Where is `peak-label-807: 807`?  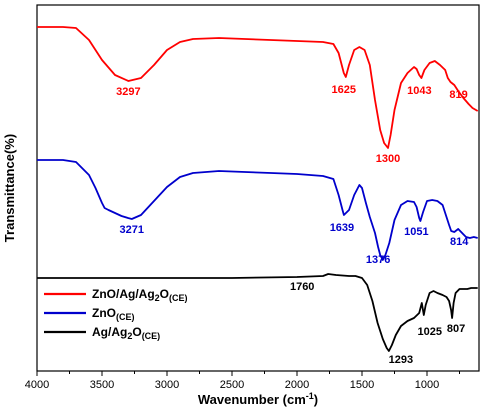
peak-label-807: 807 is located at coordinates (456, 329).